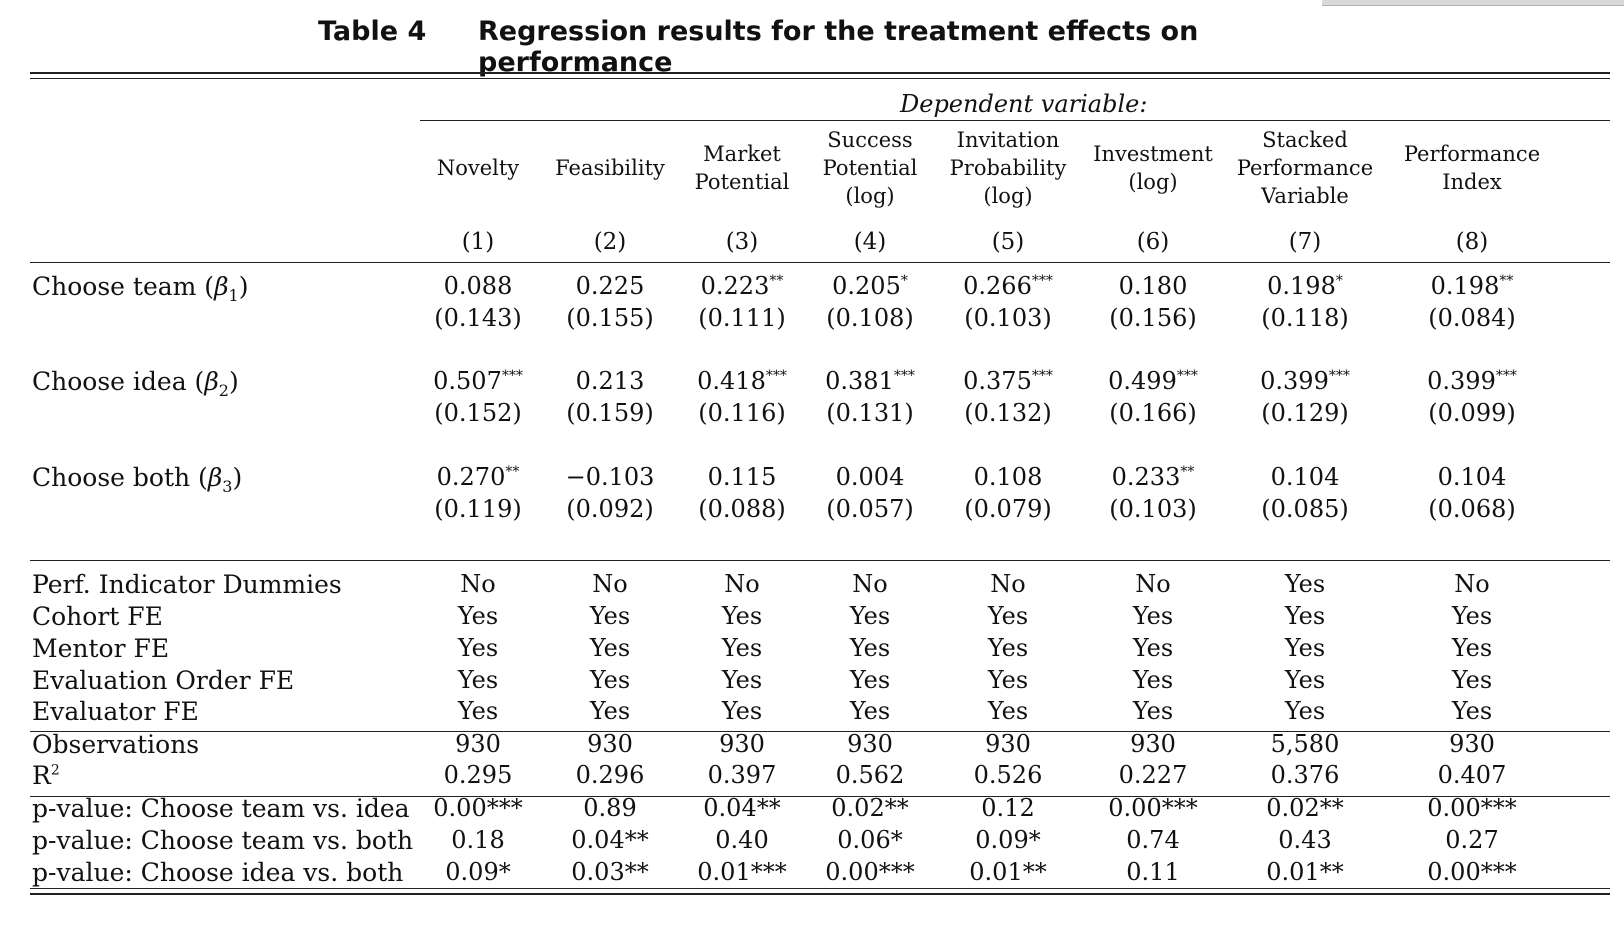 This screenshot has width=1624, height=945. What do you see at coordinates (478, 413) in the screenshot?
I see `standard-error-cell: (0.152)` at bounding box center [478, 413].